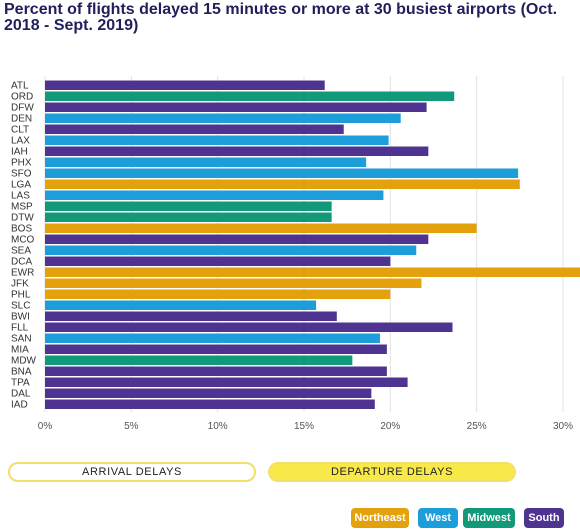 This screenshot has width=580, height=529. What do you see at coordinates (21, 119) in the screenshot?
I see `category-label: DEN` at bounding box center [21, 119].